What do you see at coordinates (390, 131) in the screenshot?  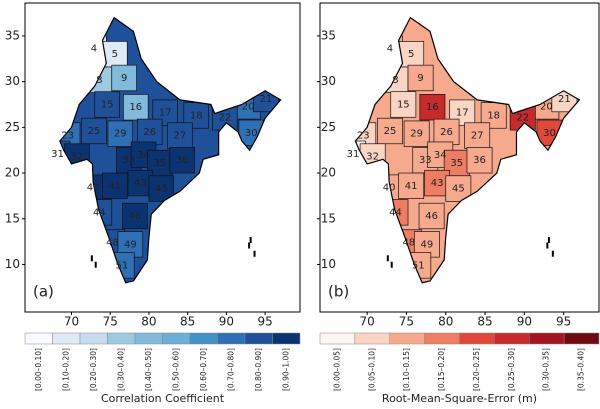 I see `region-label: 25` at bounding box center [390, 131].